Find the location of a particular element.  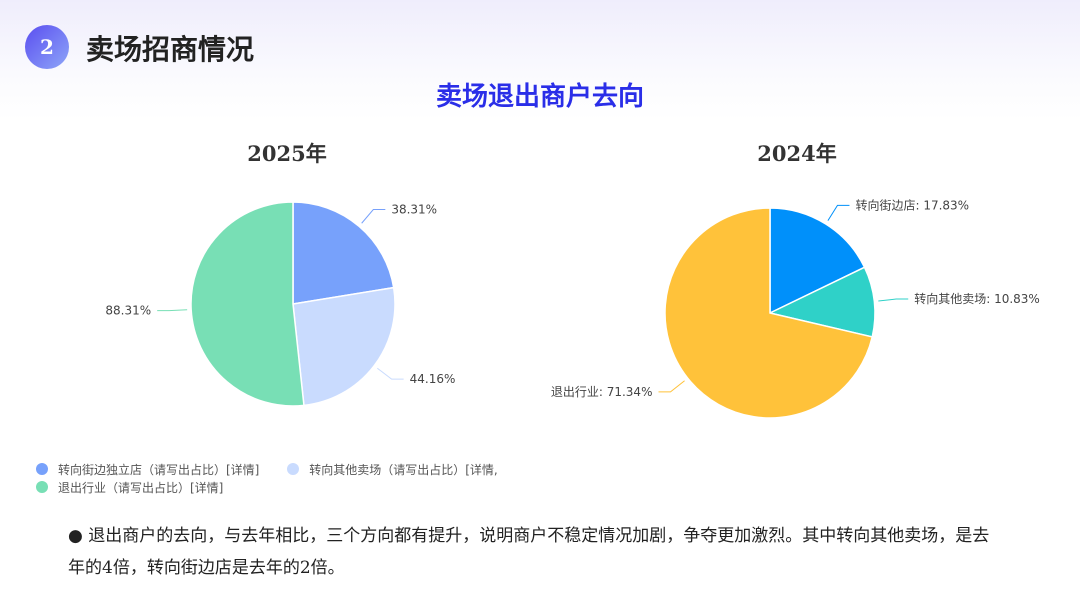

data-label: 38.31% is located at coordinates (414, 210).